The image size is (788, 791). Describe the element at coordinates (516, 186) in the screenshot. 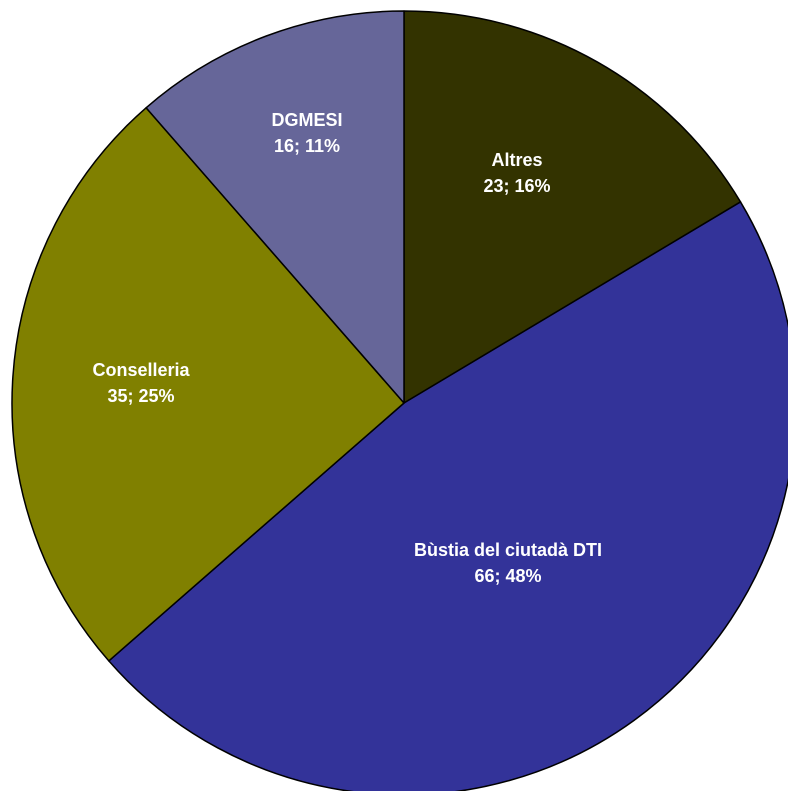

I see `slice-value-label: 23; 16%` at that location.